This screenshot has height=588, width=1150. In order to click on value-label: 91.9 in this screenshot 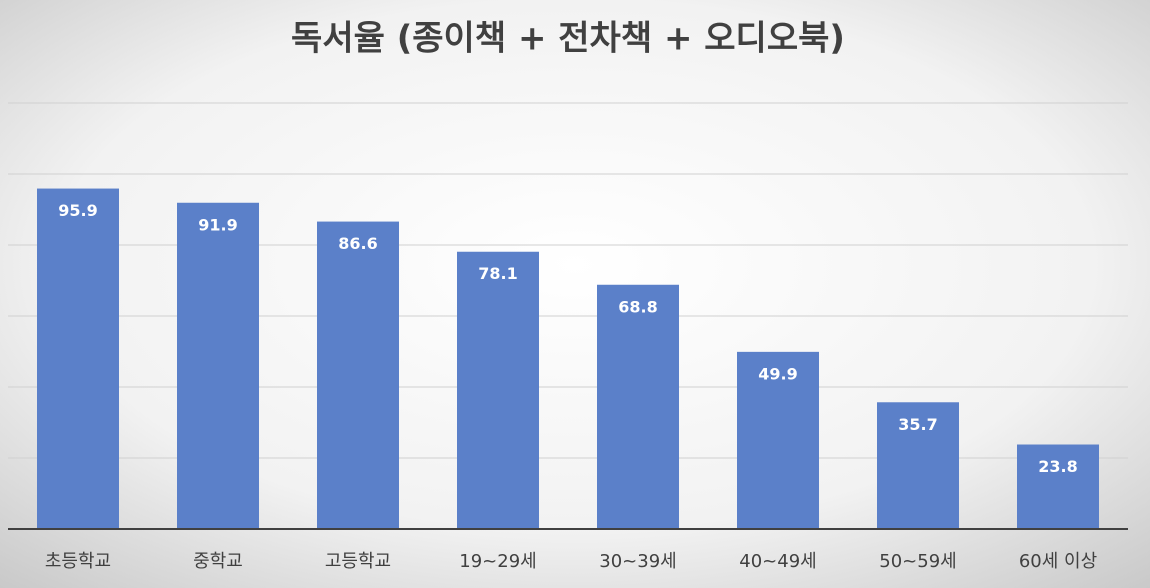, I will do `click(217, 224)`.